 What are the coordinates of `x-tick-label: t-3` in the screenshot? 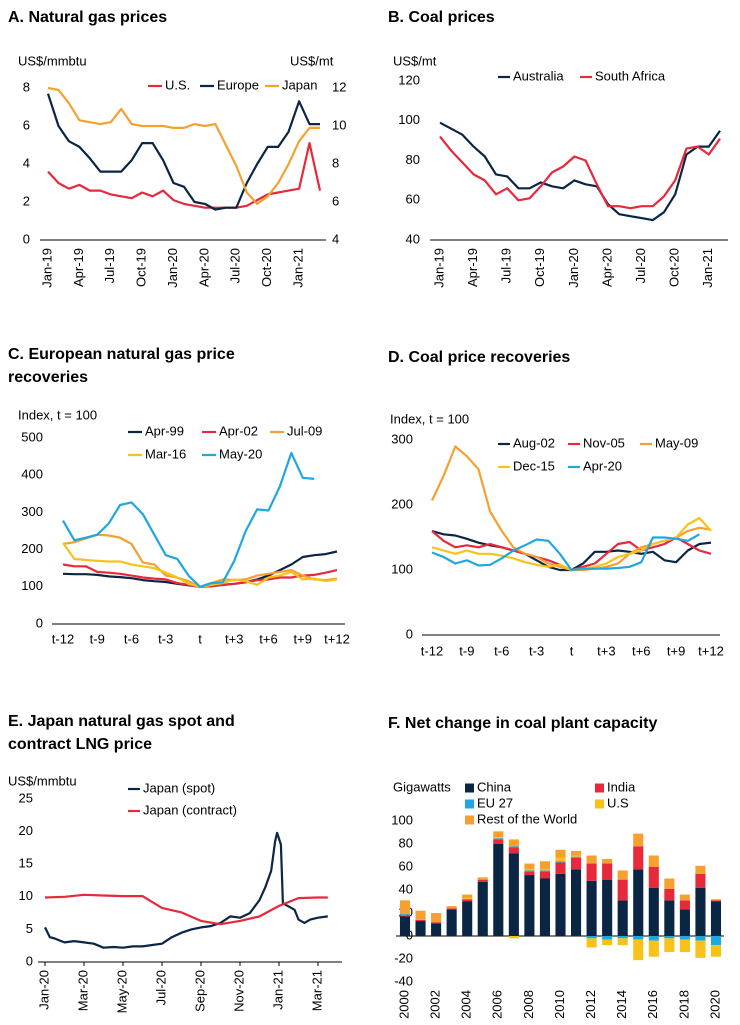 It's located at (536, 650).